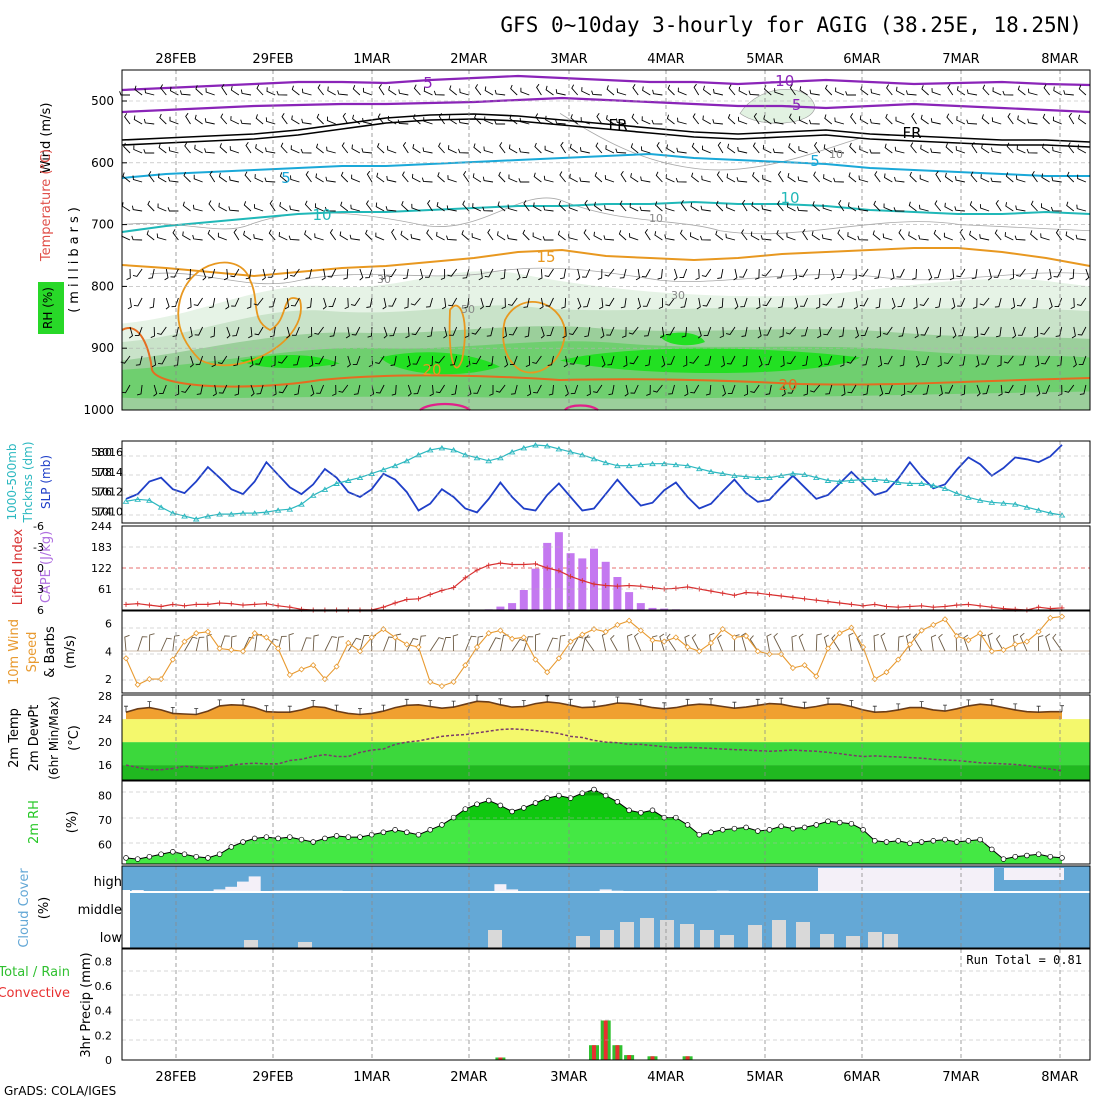 The image size is (1100, 1100). I want to click on cape-bar, so click(535, 589).